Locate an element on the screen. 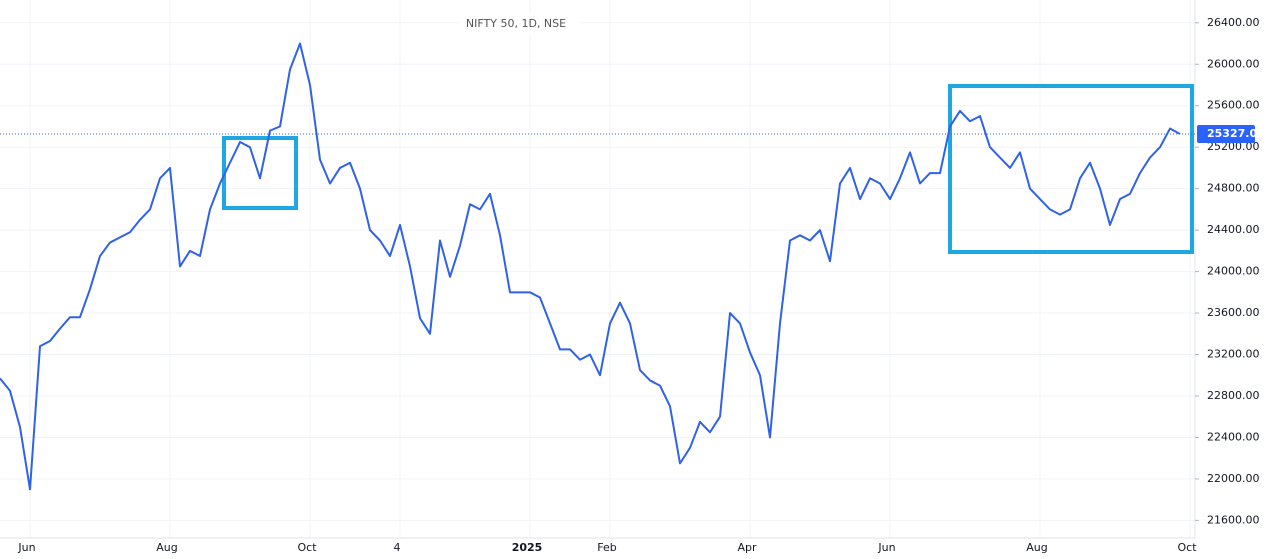 The height and width of the screenshot is (559, 1273). y-tick-label: 22400.00 is located at coordinates (1233, 436).